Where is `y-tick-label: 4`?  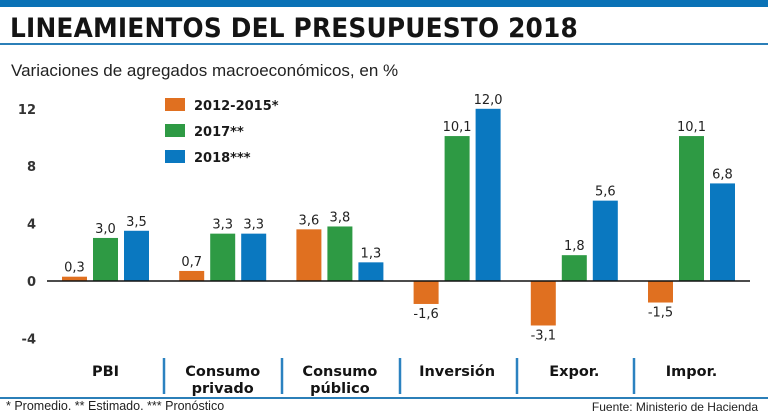 y-tick-label: 4 is located at coordinates (31, 225).